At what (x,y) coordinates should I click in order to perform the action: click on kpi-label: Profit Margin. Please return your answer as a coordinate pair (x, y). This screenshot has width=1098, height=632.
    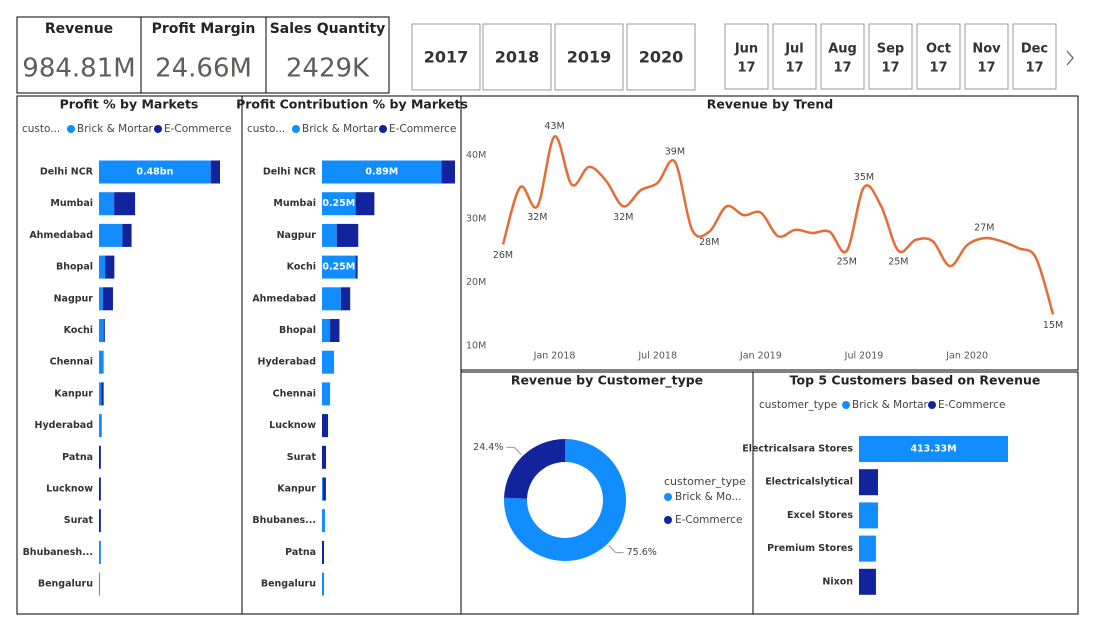
    Looking at the image, I should click on (204, 29).